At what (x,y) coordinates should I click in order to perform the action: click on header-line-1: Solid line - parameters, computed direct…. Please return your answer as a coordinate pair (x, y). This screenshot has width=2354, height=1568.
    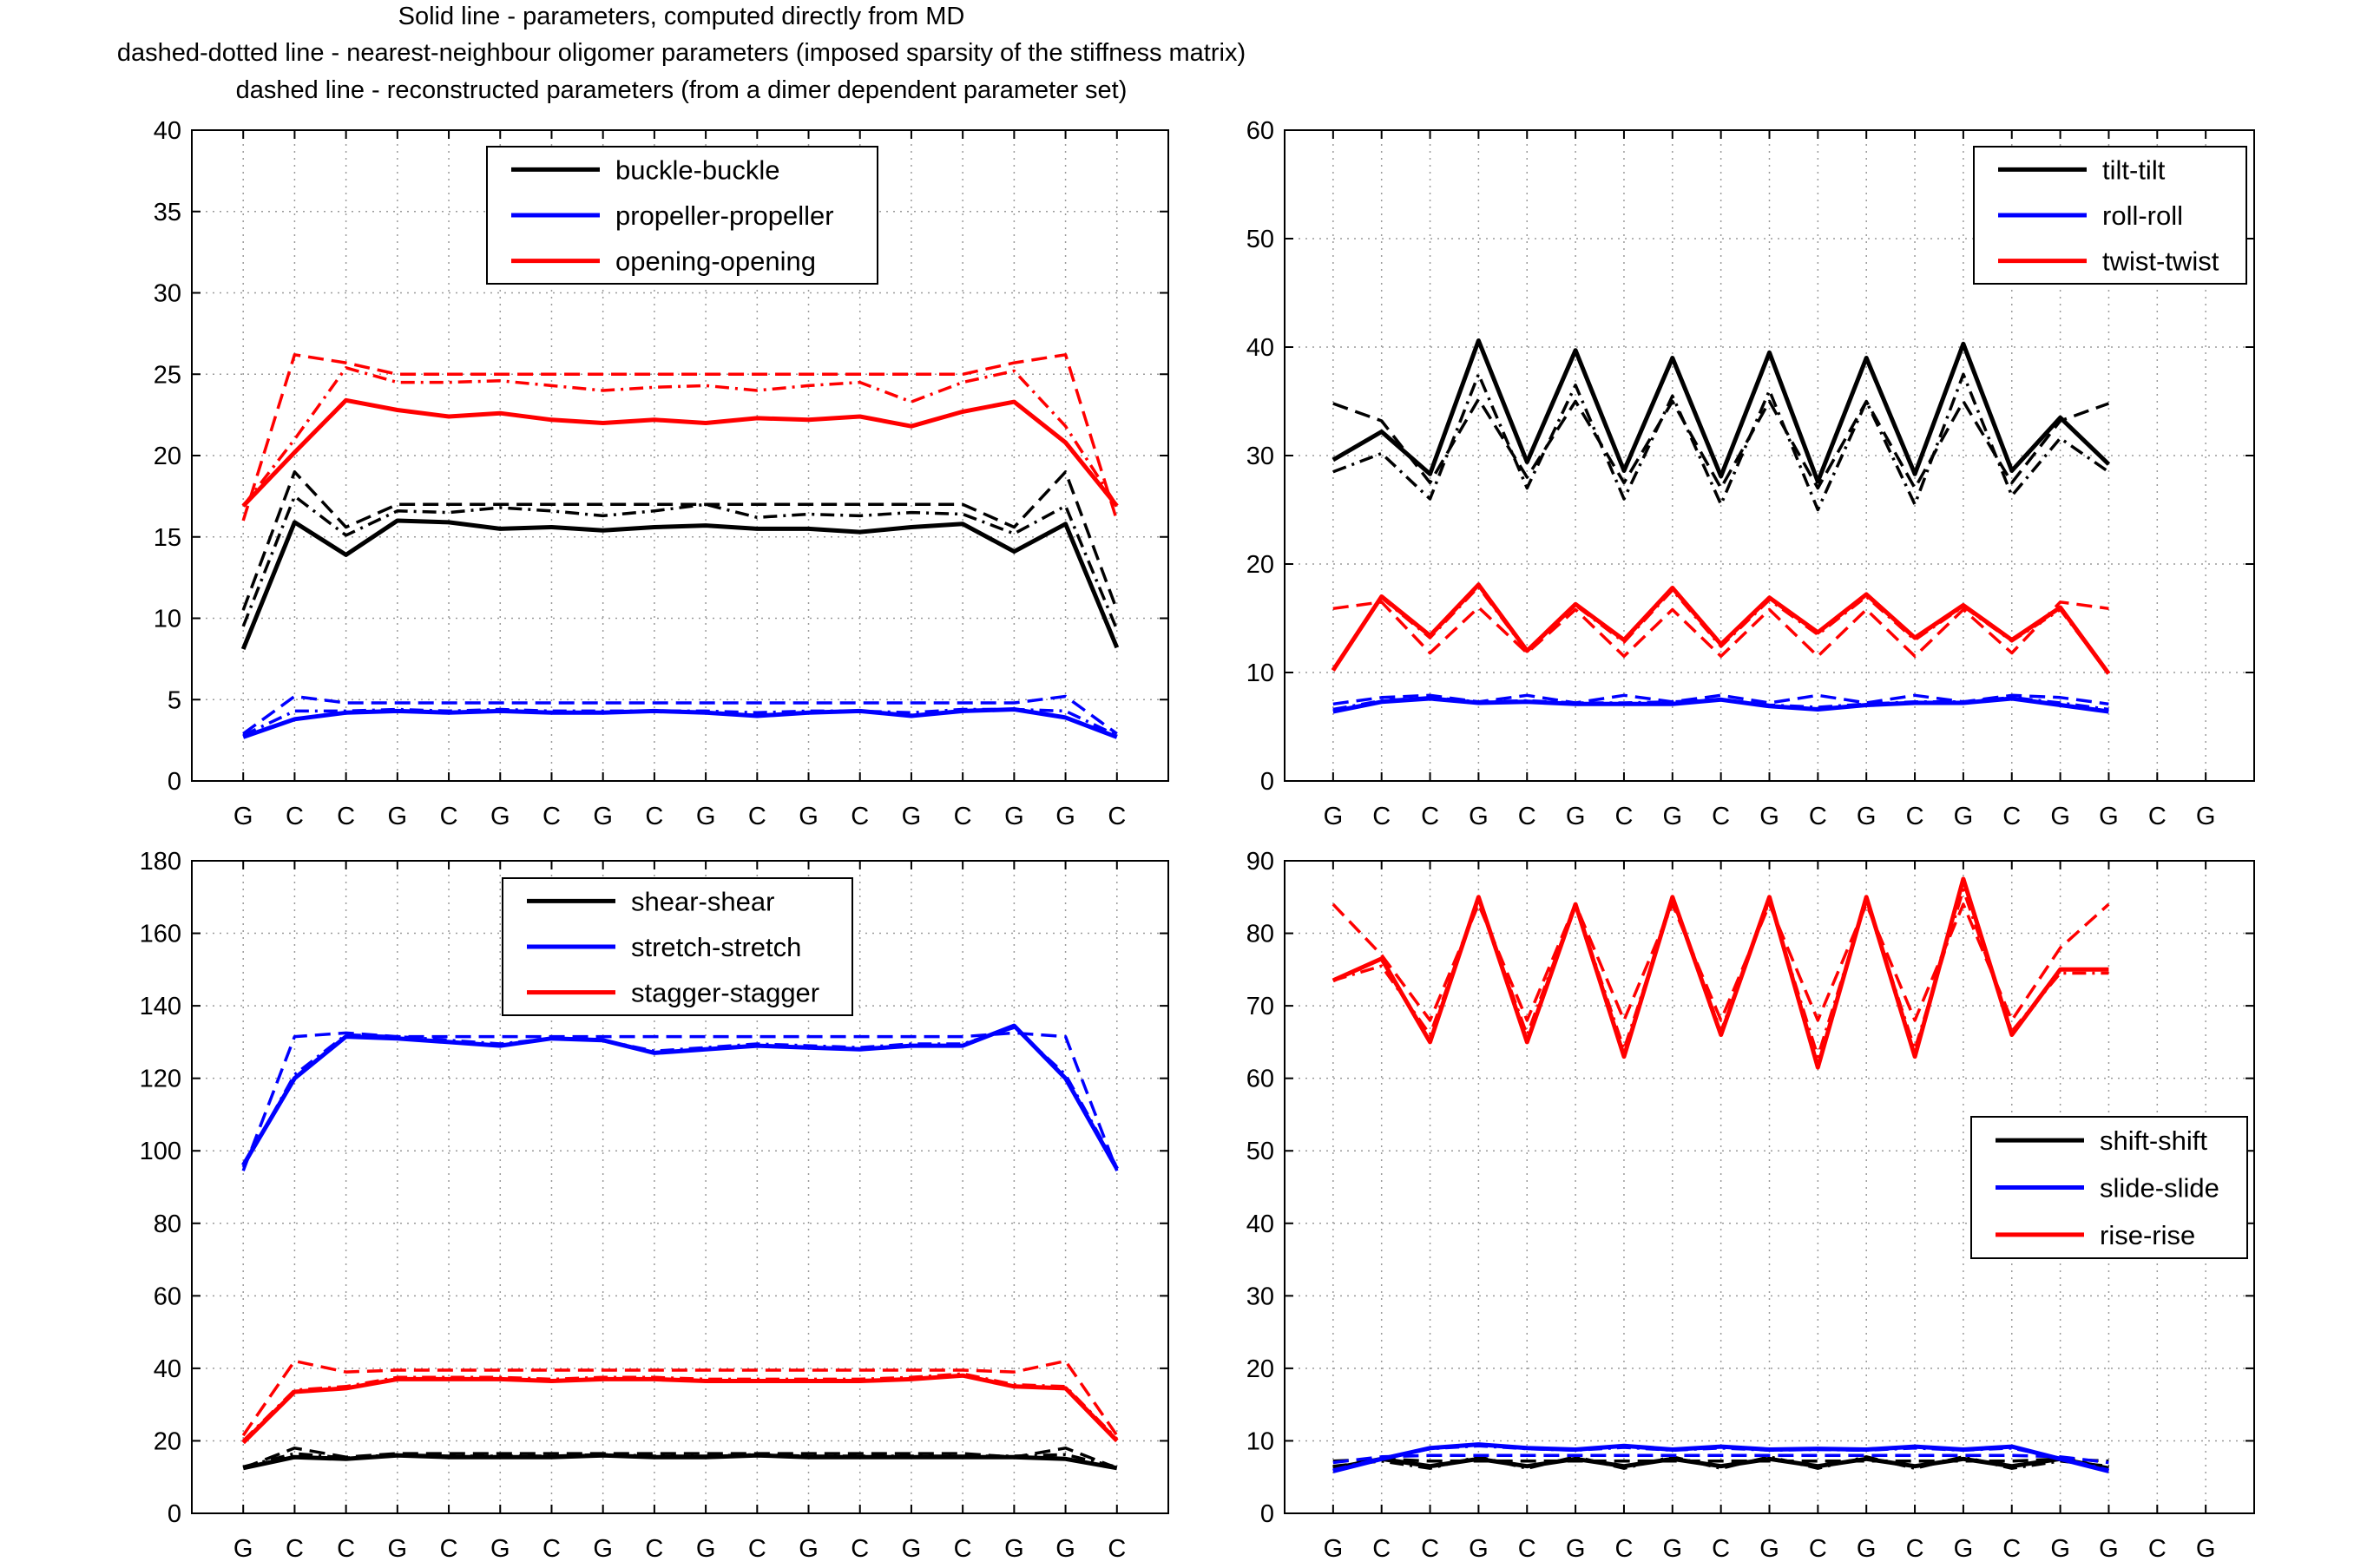
    Looking at the image, I should click on (681, 16).